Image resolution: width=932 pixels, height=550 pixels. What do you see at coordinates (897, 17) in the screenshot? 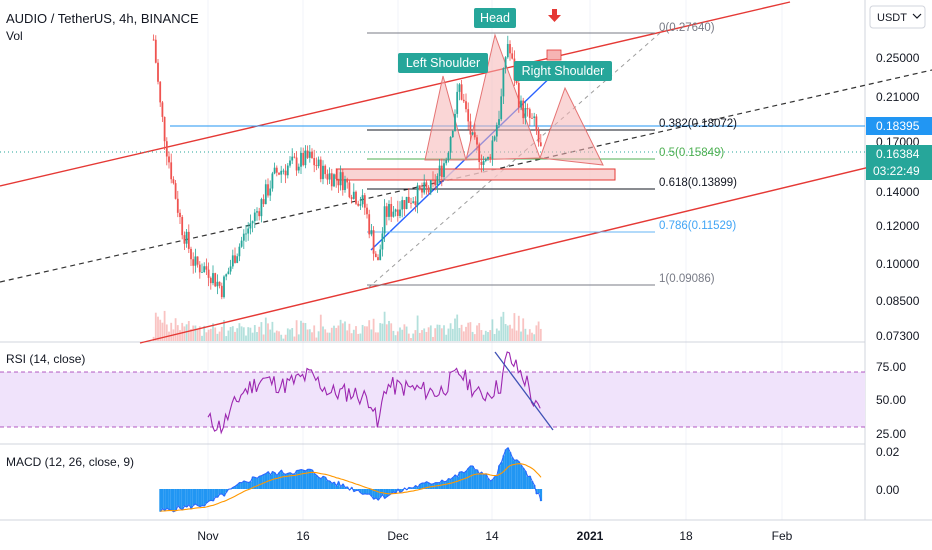
I see `currency-selector: USDT` at bounding box center [897, 17].